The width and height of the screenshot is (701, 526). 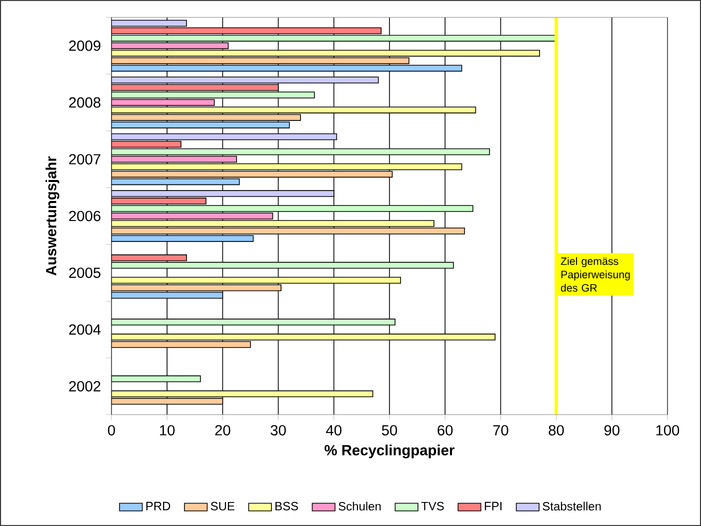 What do you see at coordinates (222, 506) in the screenshot?
I see `legend-label: SUE` at bounding box center [222, 506].